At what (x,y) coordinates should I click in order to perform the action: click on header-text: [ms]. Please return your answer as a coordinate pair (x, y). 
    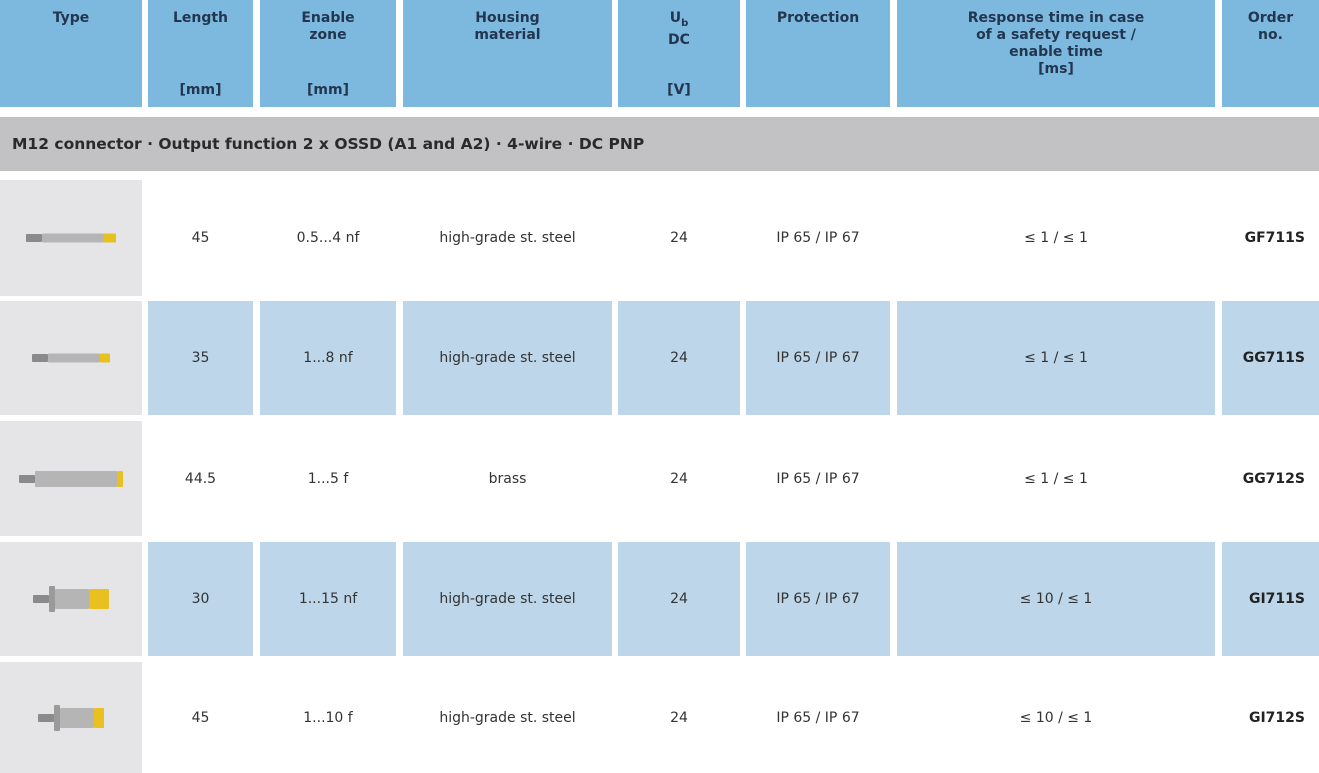
    Looking at the image, I should click on (1056, 69).